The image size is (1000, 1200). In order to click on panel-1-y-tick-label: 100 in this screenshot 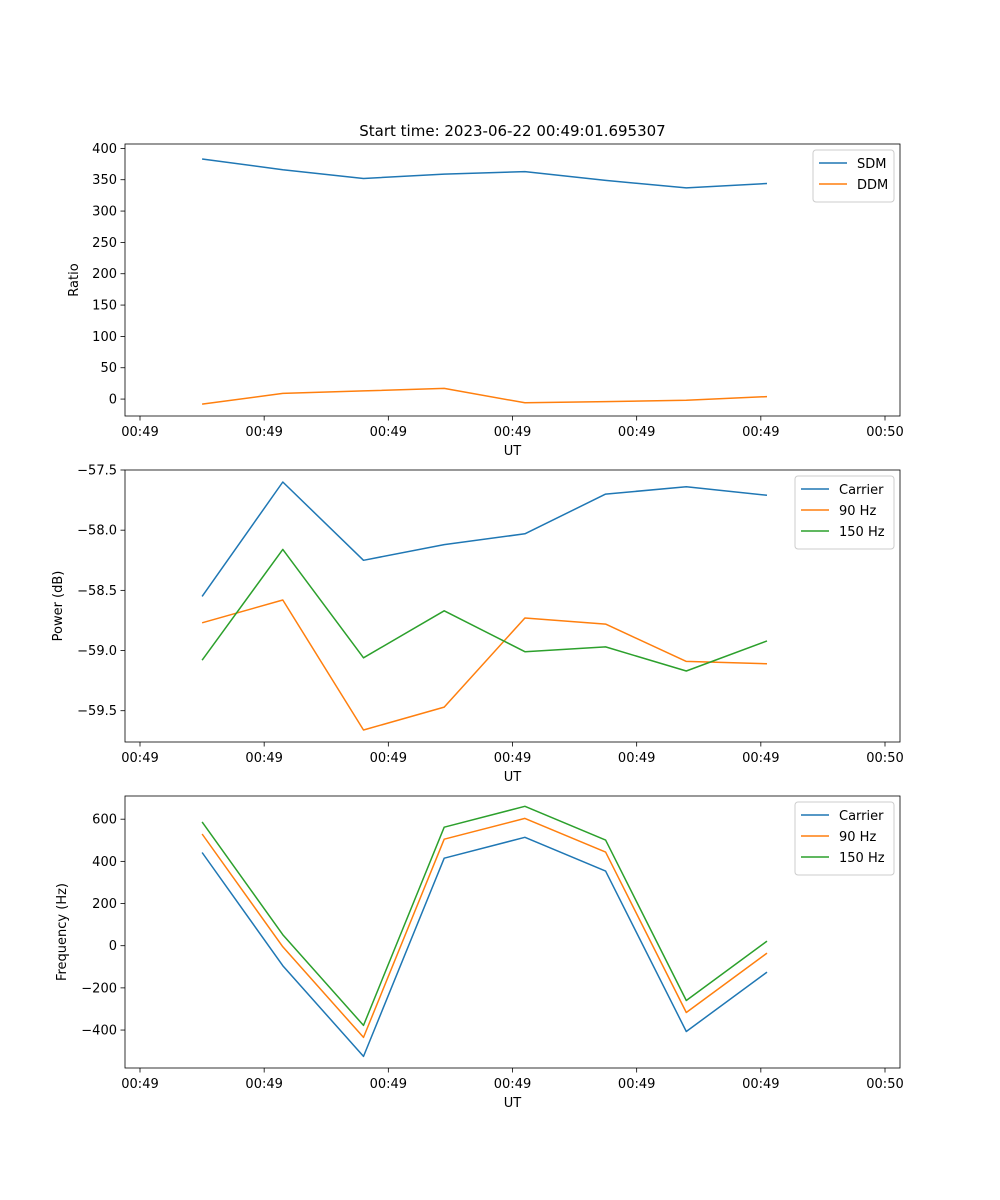, I will do `click(104, 337)`.